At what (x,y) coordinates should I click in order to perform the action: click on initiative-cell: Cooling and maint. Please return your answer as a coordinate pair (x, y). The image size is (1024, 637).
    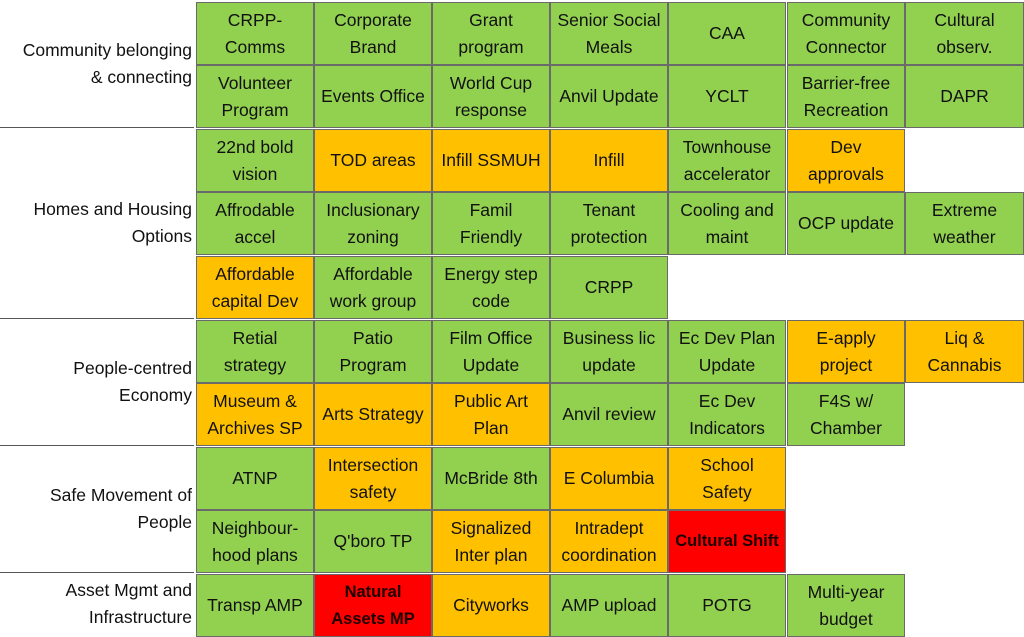
    Looking at the image, I should click on (727, 223).